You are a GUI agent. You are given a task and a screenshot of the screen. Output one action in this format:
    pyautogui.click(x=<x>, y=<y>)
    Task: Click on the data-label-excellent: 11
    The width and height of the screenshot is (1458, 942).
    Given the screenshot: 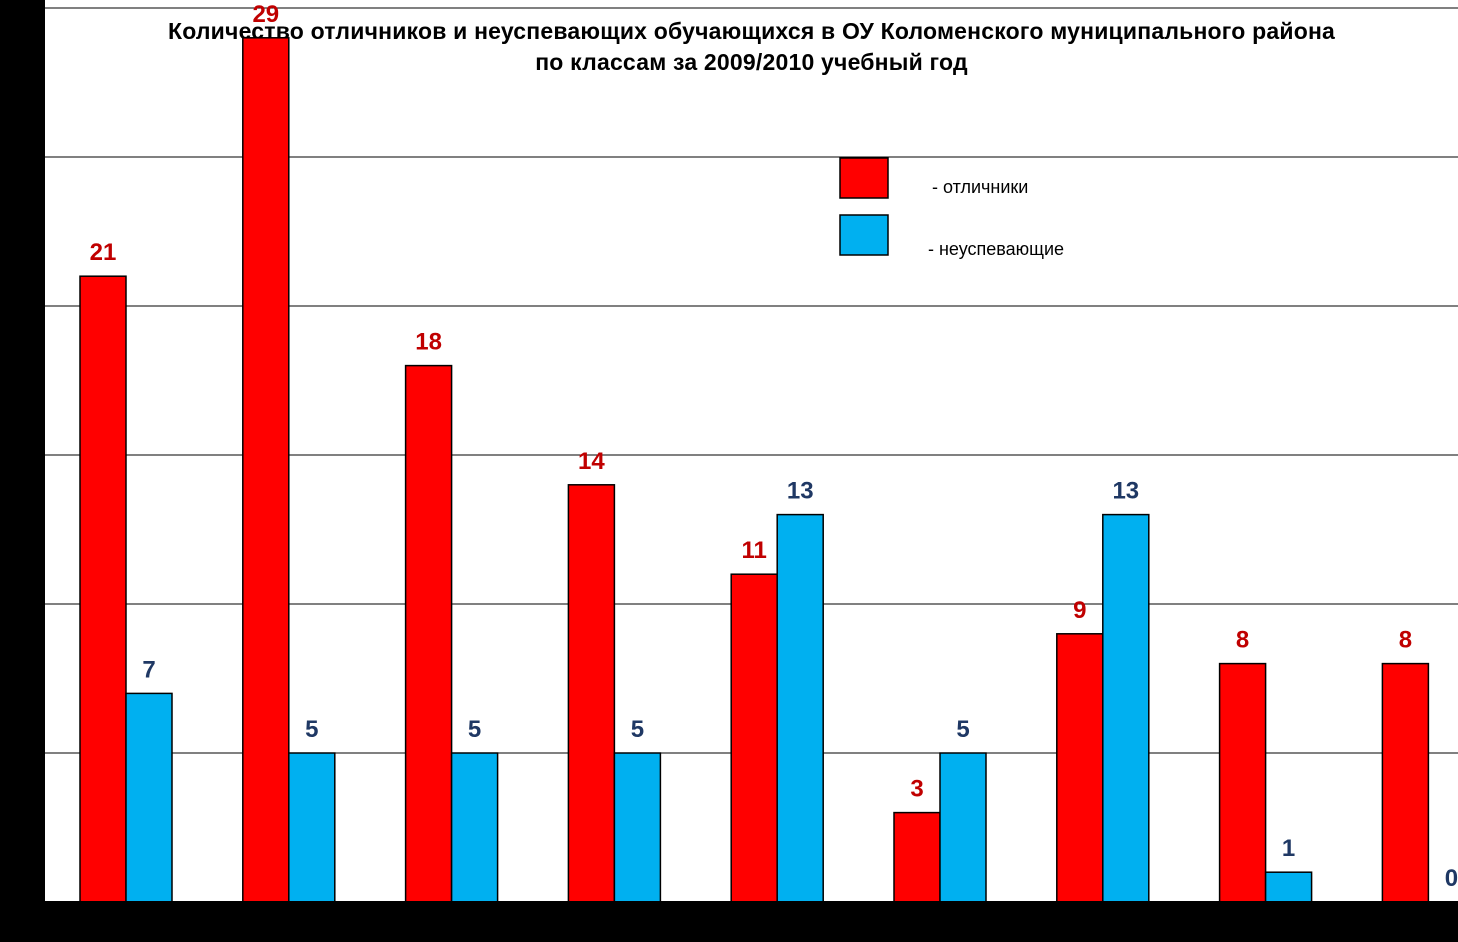 What is the action you would take?
    pyautogui.click(x=754, y=550)
    